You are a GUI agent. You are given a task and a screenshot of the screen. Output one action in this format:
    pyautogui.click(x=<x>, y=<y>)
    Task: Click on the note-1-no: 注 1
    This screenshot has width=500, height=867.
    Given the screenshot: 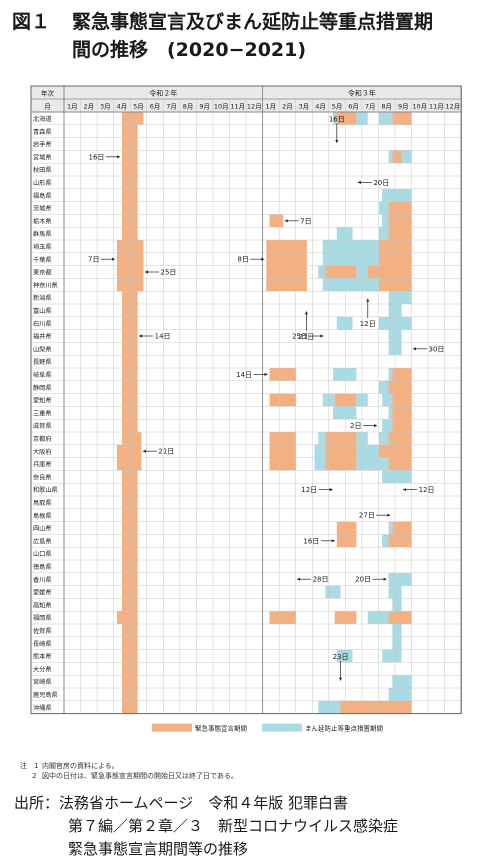 What is the action you would take?
    pyautogui.click(x=29, y=766)
    